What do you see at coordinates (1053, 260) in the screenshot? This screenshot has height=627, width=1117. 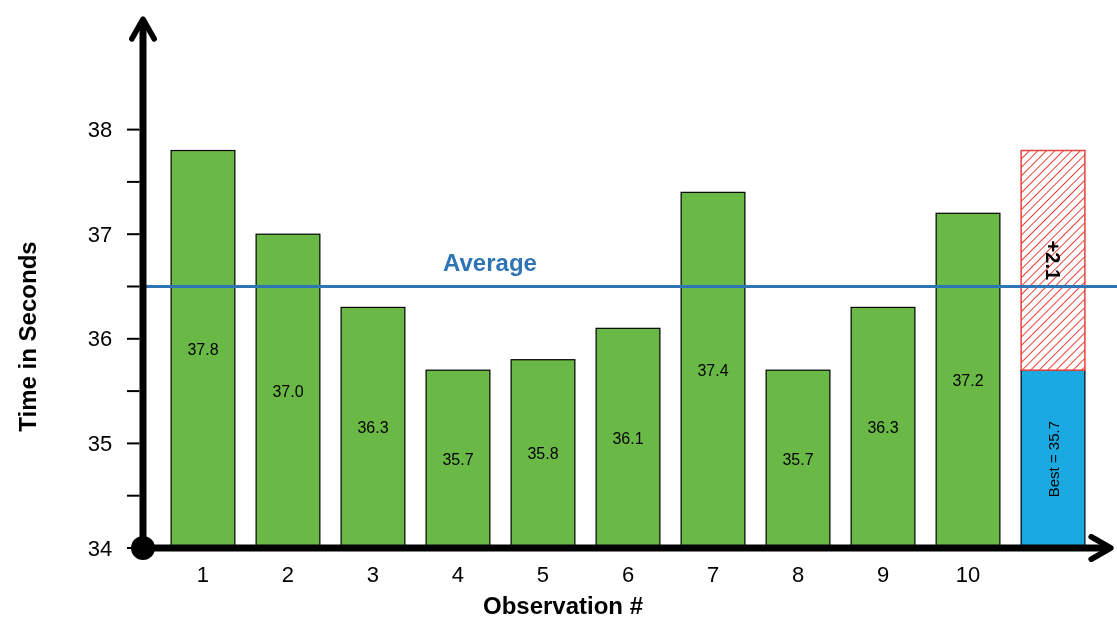 I see `data-label: +2.1` at bounding box center [1053, 260].